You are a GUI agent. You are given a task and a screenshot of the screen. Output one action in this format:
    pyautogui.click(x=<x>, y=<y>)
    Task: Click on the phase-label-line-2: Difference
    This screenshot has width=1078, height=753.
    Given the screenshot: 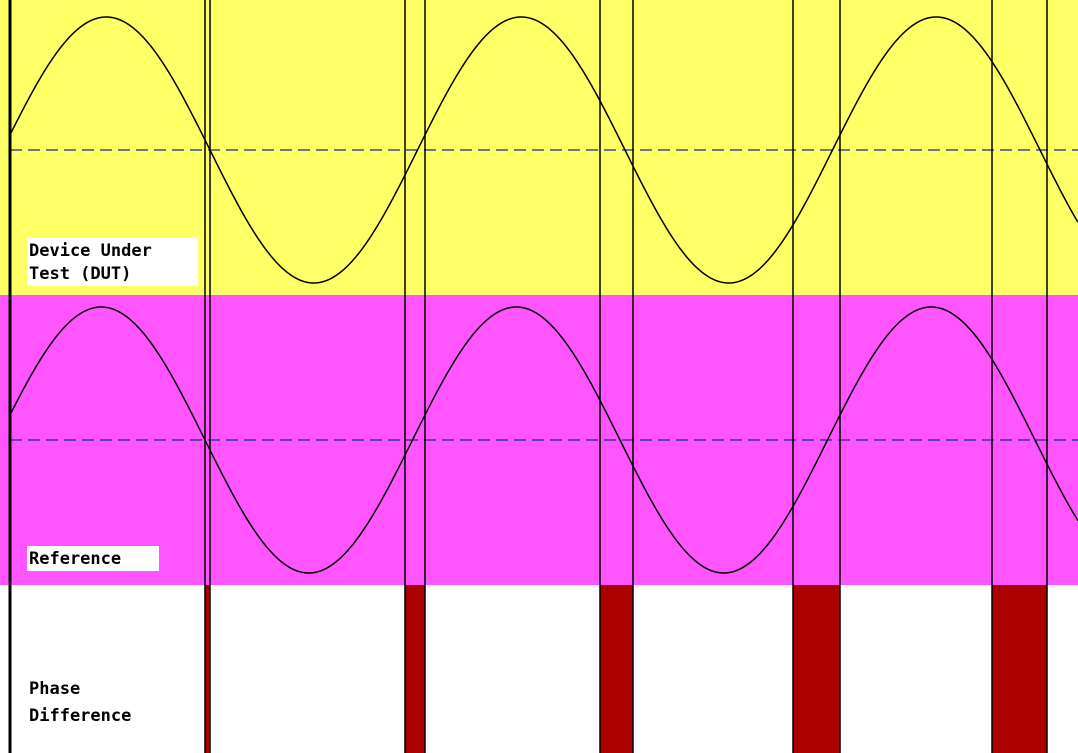 What is the action you would take?
    pyautogui.click(x=80, y=716)
    